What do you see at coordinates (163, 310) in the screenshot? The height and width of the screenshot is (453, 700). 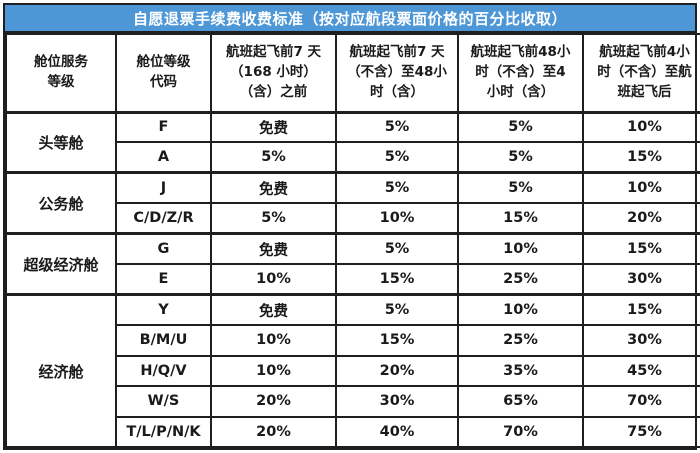 I see `fare-code-cell: Y` at bounding box center [163, 310].